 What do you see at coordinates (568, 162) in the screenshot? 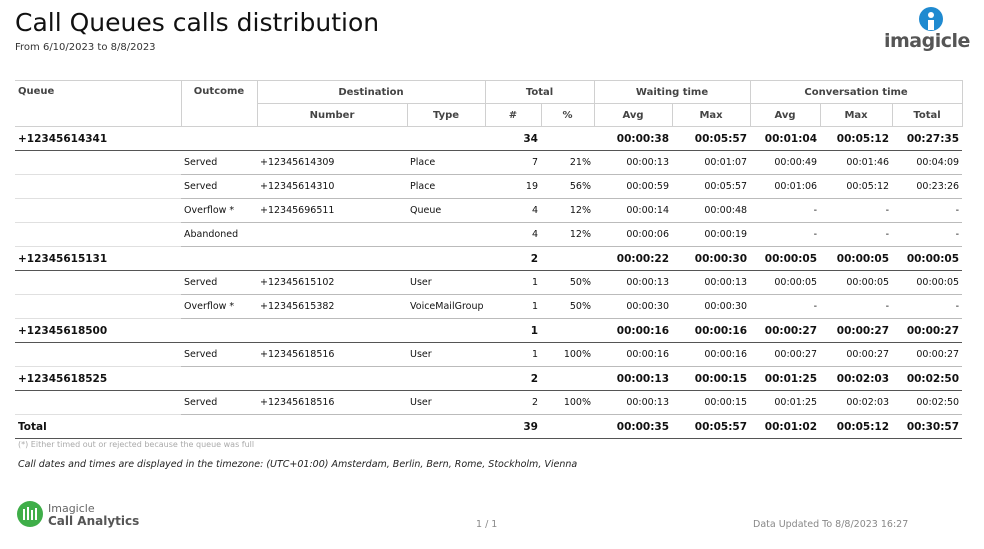
I see `percent-cell: 21%` at bounding box center [568, 162].